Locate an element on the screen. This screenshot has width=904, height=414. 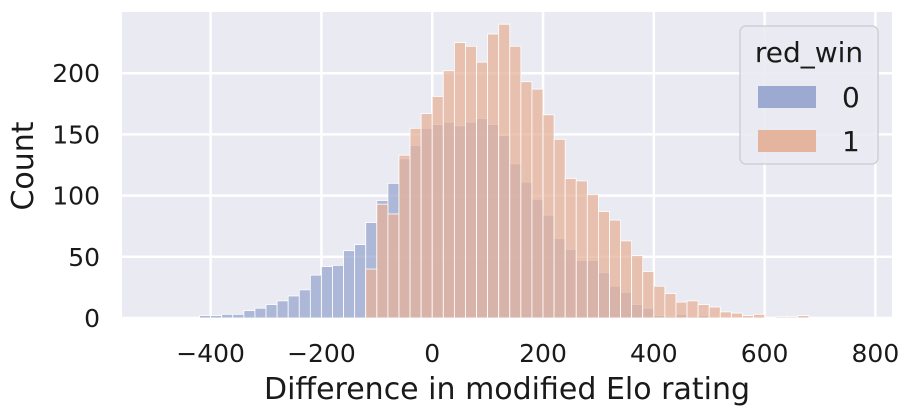
legend-label-1: 1 is located at coordinates (851, 141).